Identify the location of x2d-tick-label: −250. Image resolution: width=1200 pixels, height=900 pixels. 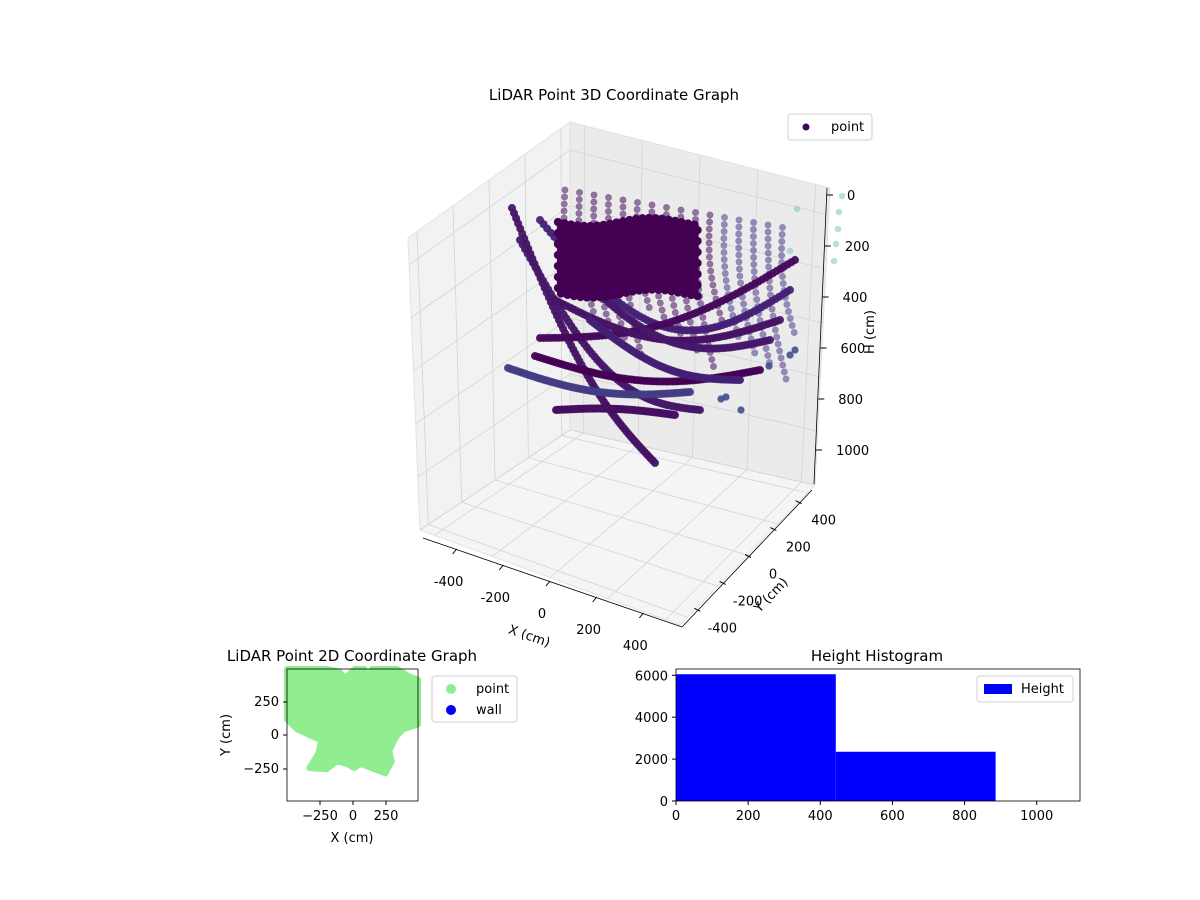
(320, 816).